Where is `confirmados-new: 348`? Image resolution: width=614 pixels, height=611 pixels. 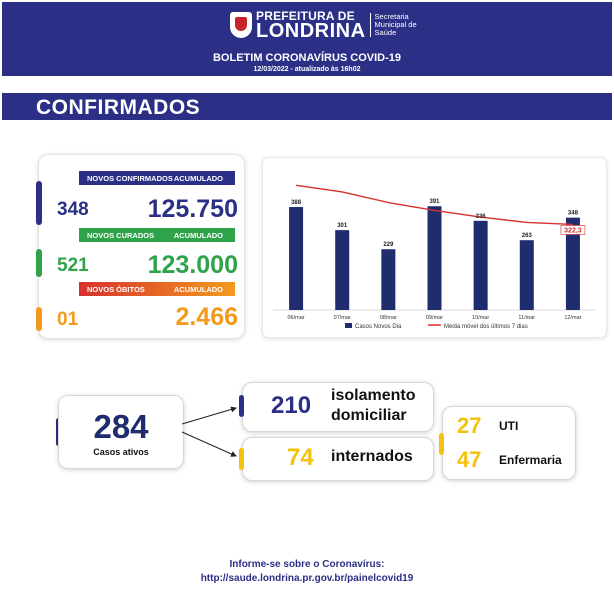 confirmados-new: 348 is located at coordinates (73, 209).